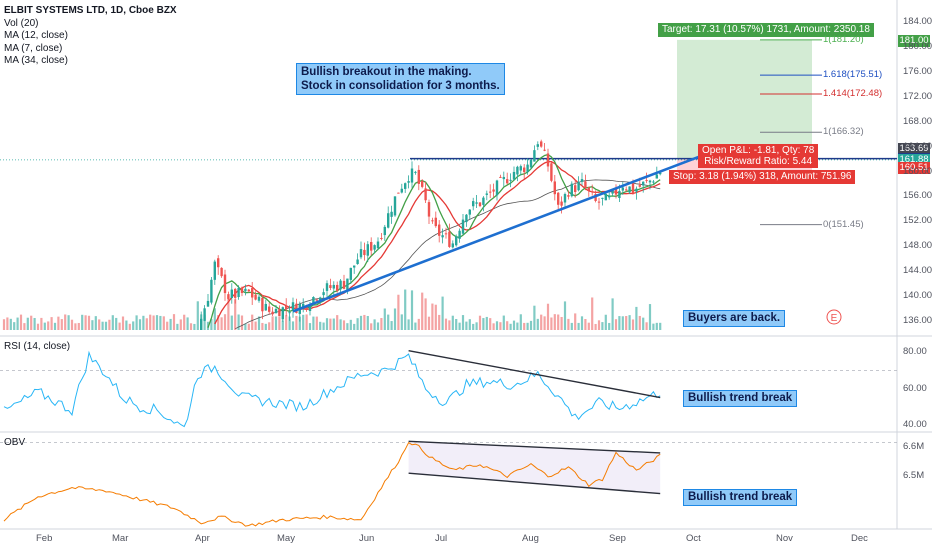  Describe the element at coordinates (15, 442) in the screenshot. I see `obv-pane-label: OBV` at that location.